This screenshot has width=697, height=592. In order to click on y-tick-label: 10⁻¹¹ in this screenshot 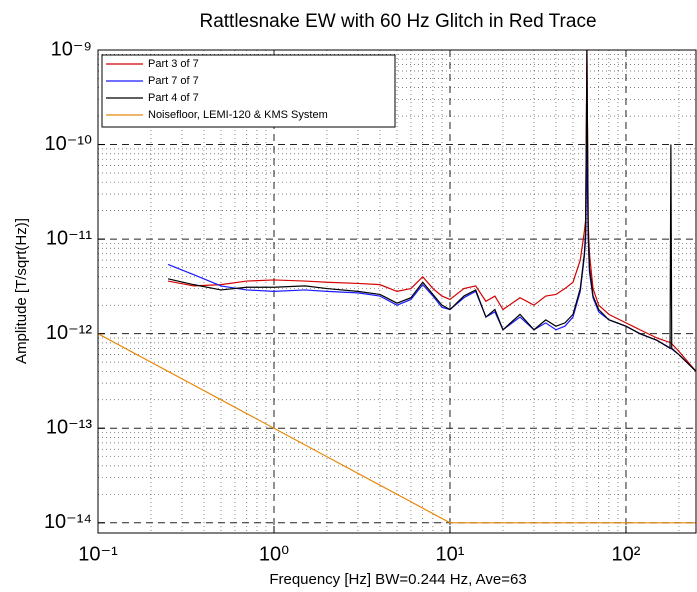, I will do `click(69, 238)`.